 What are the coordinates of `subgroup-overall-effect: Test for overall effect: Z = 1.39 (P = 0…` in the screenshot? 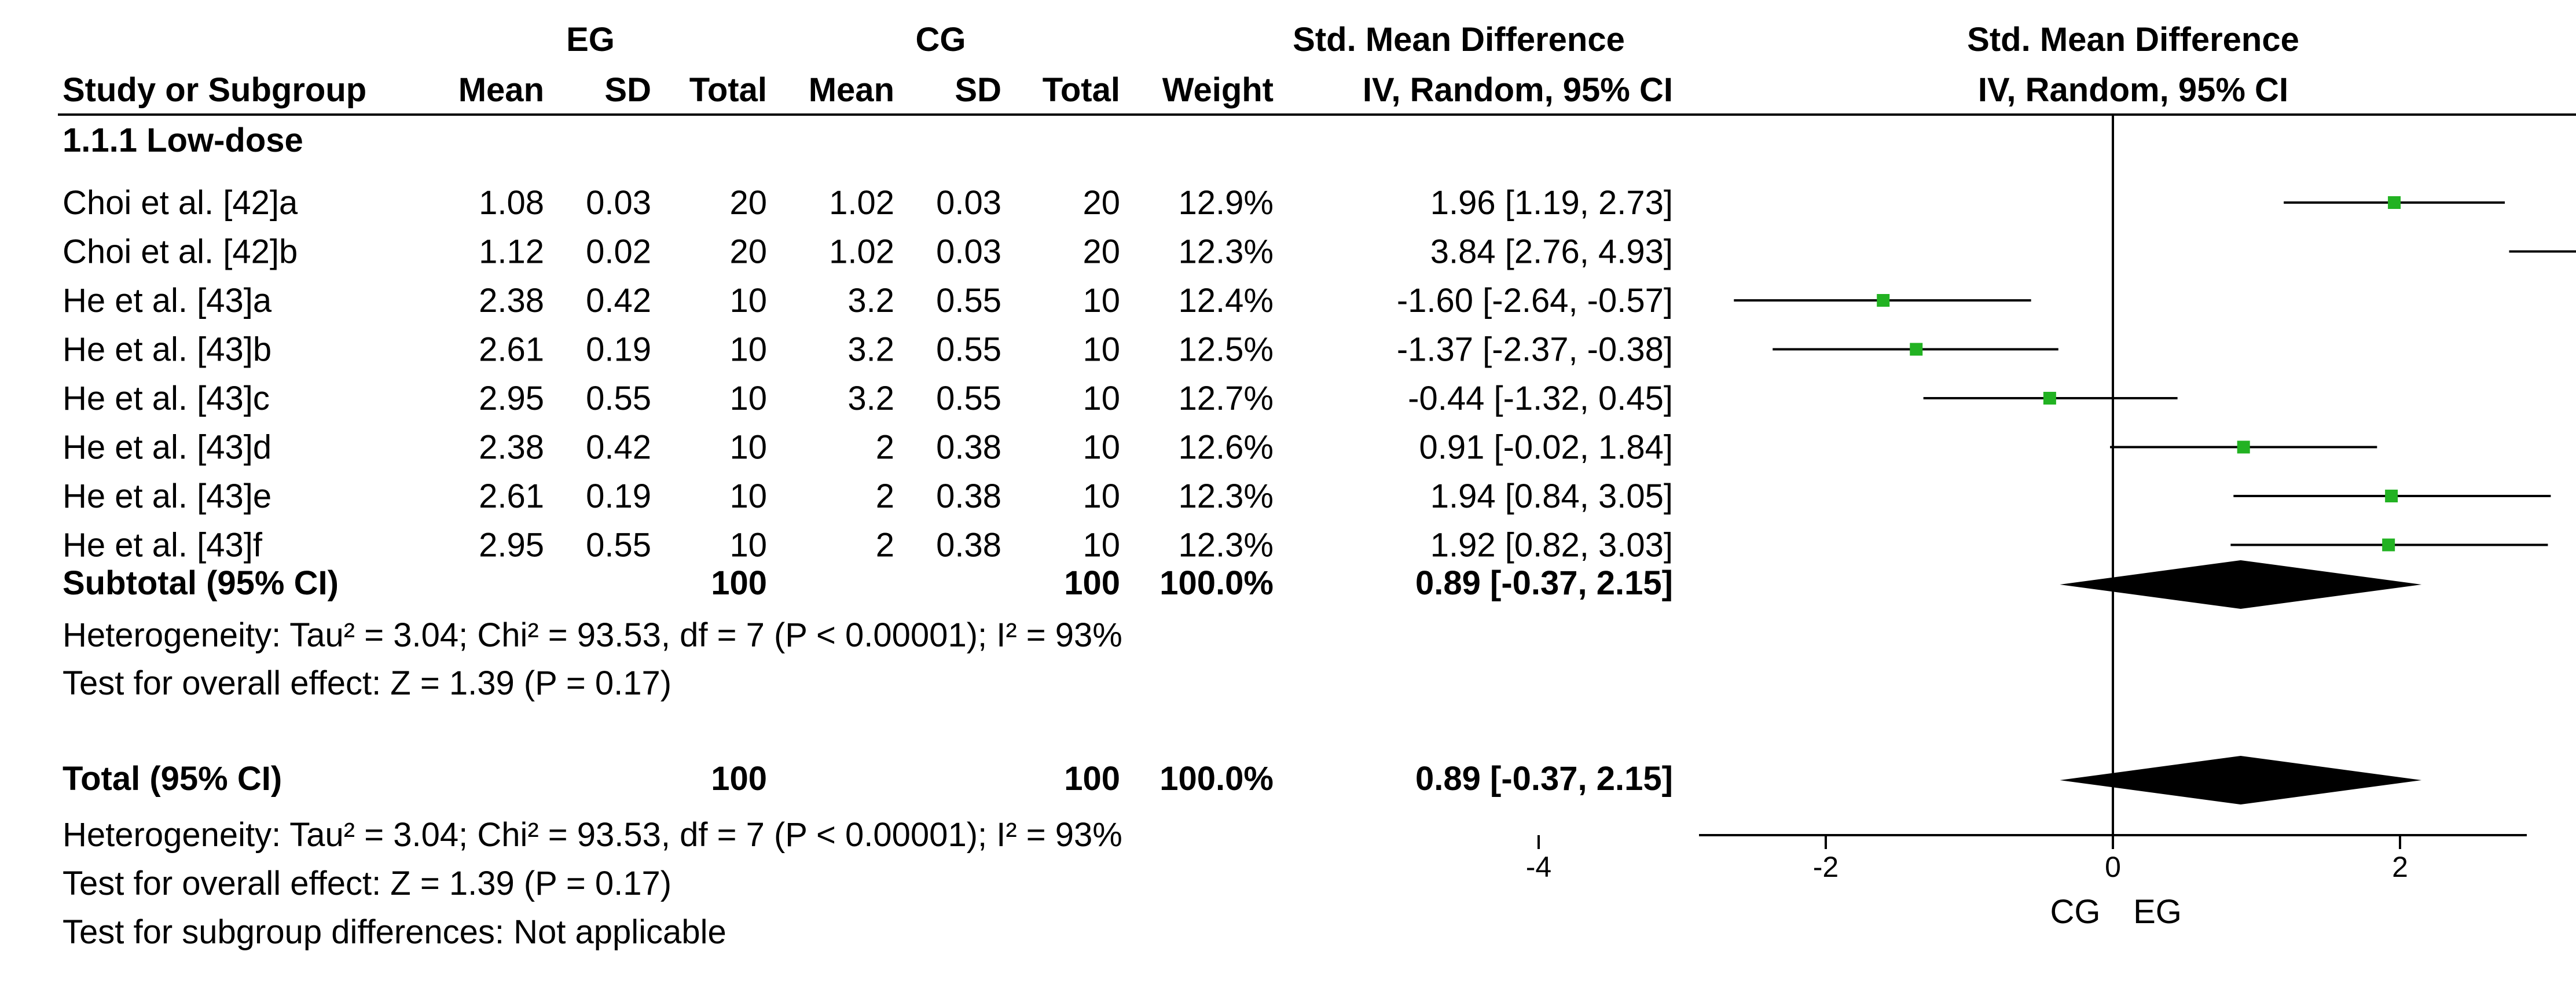 It's located at (367, 683).